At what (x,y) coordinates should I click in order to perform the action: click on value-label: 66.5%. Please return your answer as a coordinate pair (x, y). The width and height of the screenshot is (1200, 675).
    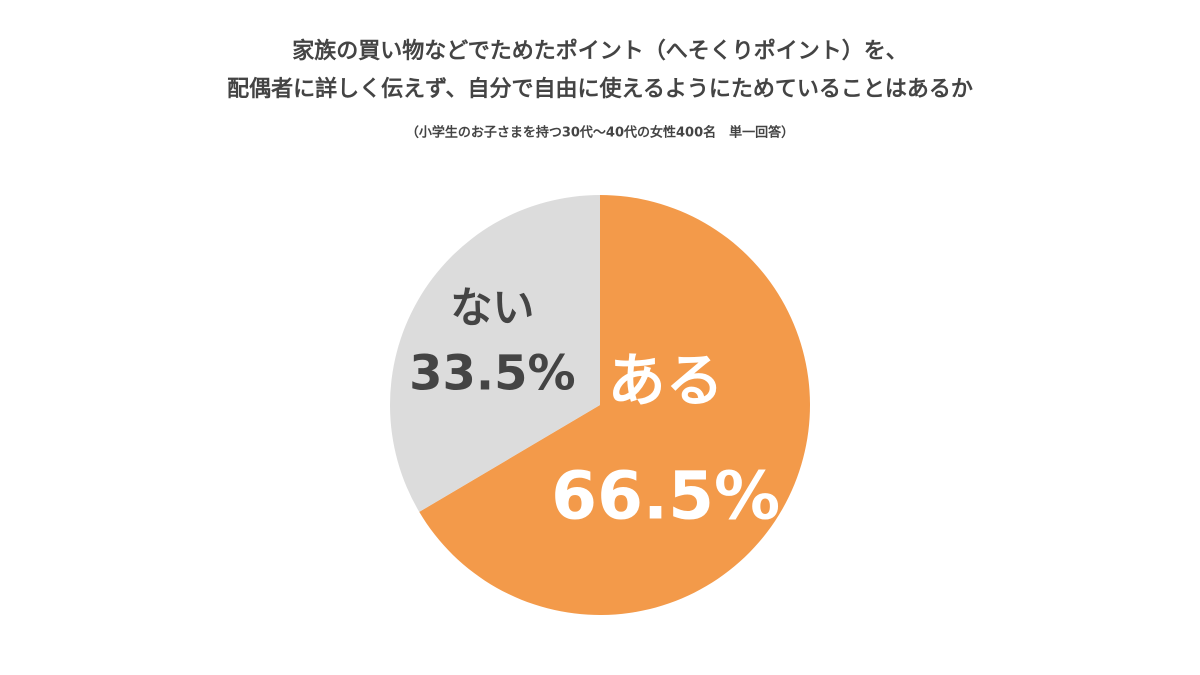
    Looking at the image, I should click on (665, 496).